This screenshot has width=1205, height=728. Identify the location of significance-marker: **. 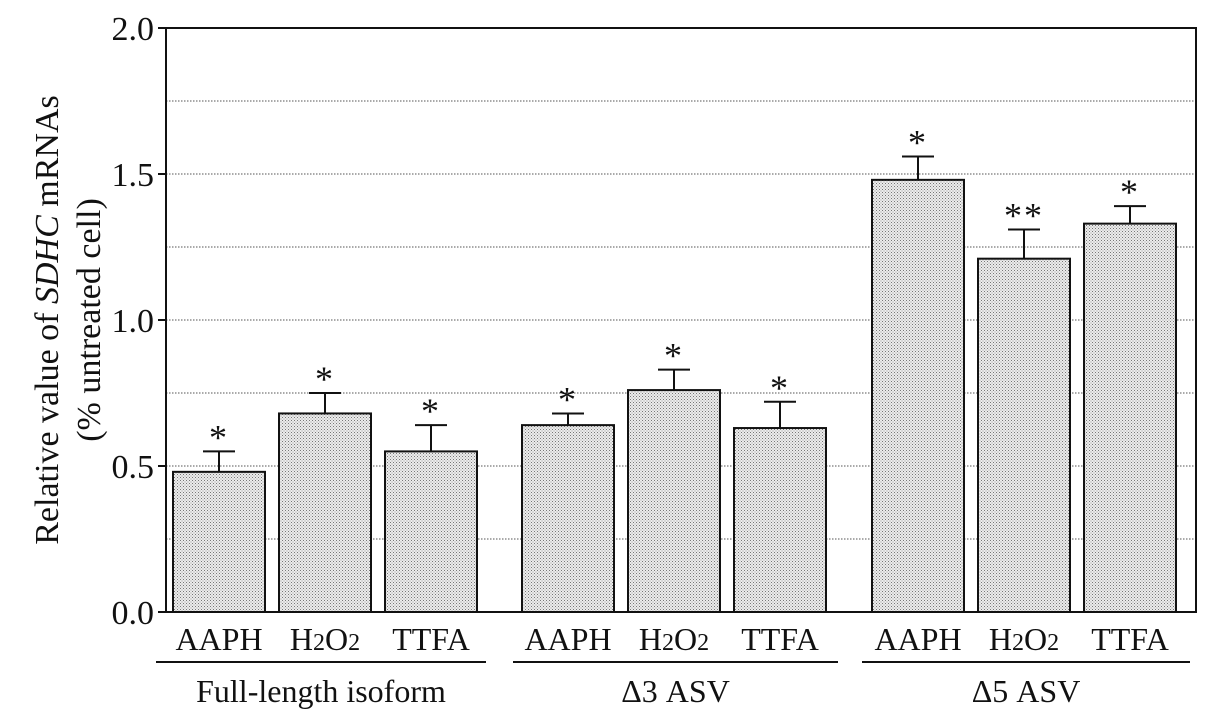
(1024, 215).